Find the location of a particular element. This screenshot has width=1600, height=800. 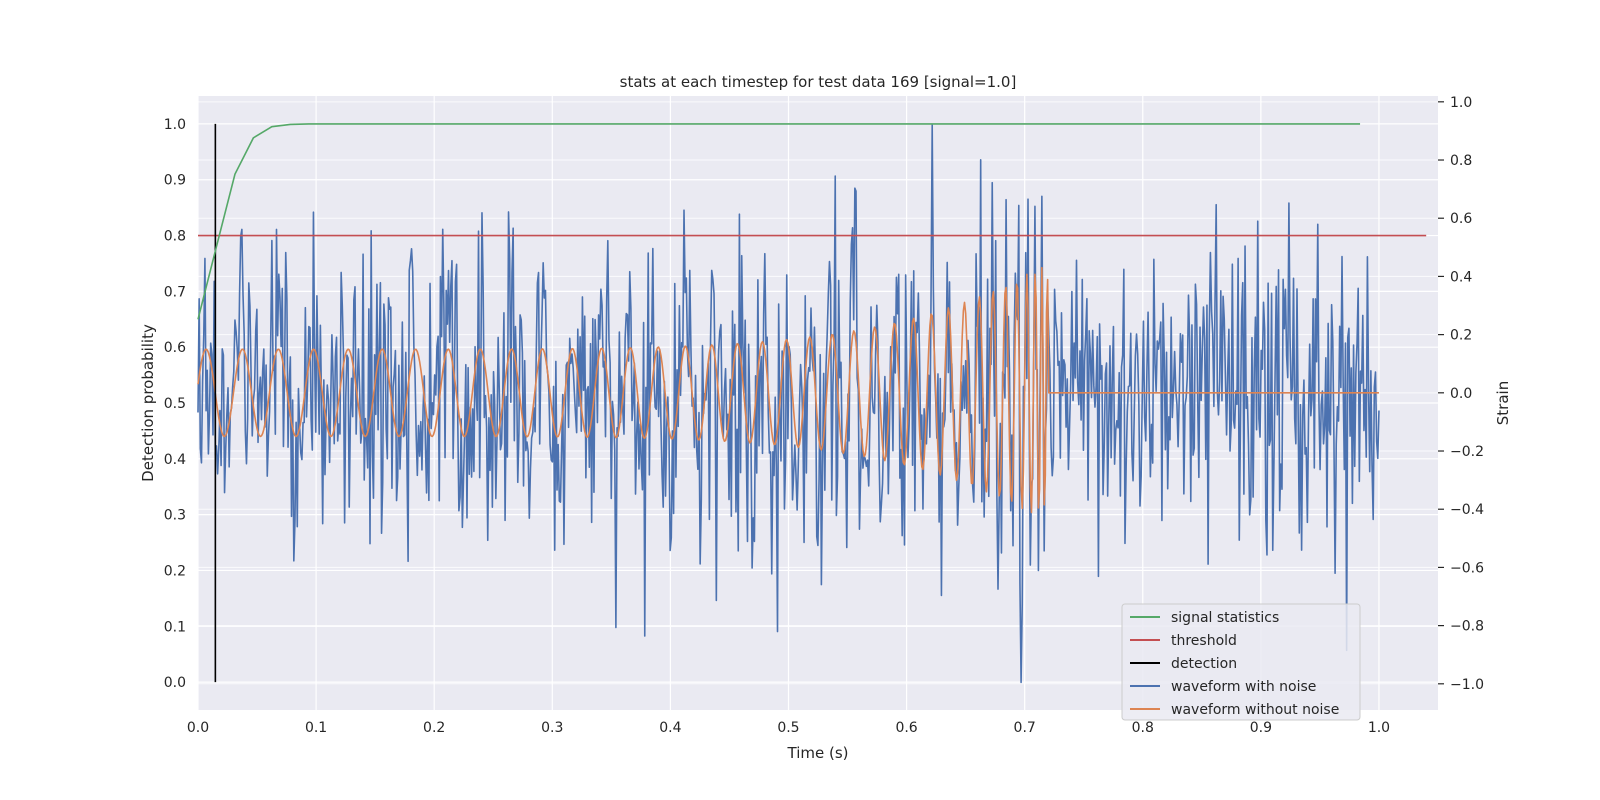

x-tick-label: 0.5 is located at coordinates (788, 728).